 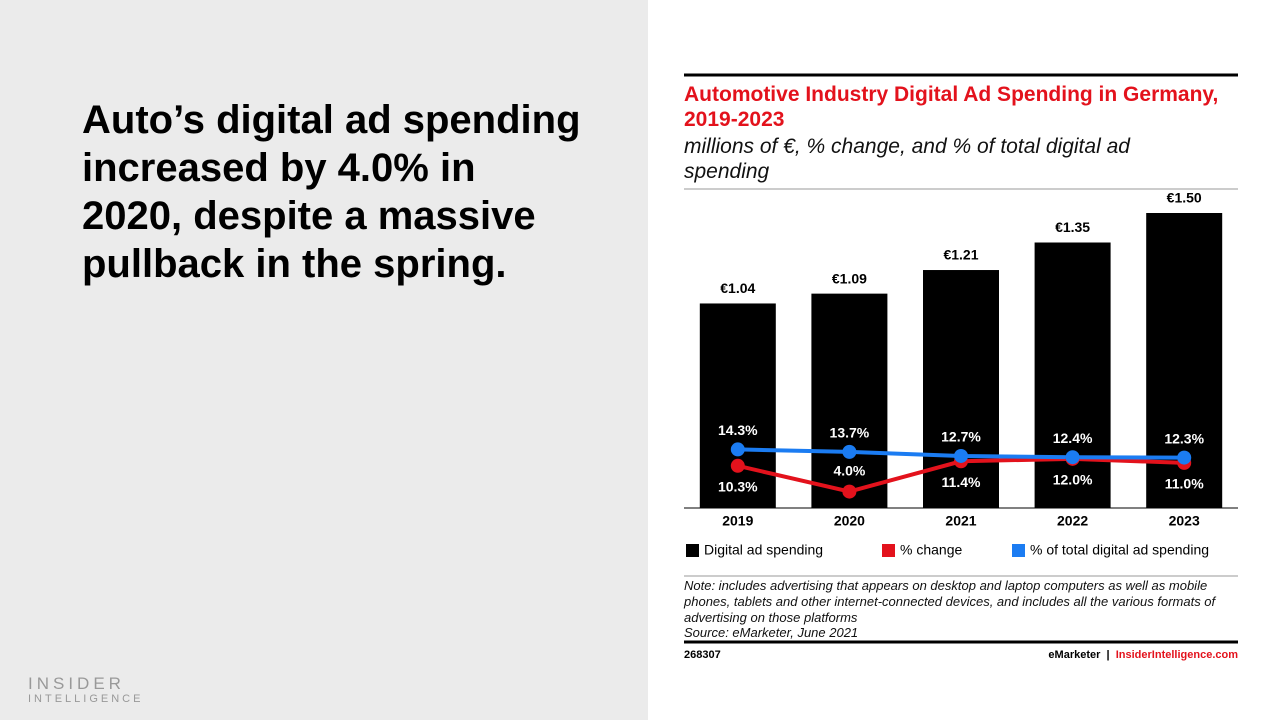 I want to click on legend-label: % change, so click(x=931, y=550).